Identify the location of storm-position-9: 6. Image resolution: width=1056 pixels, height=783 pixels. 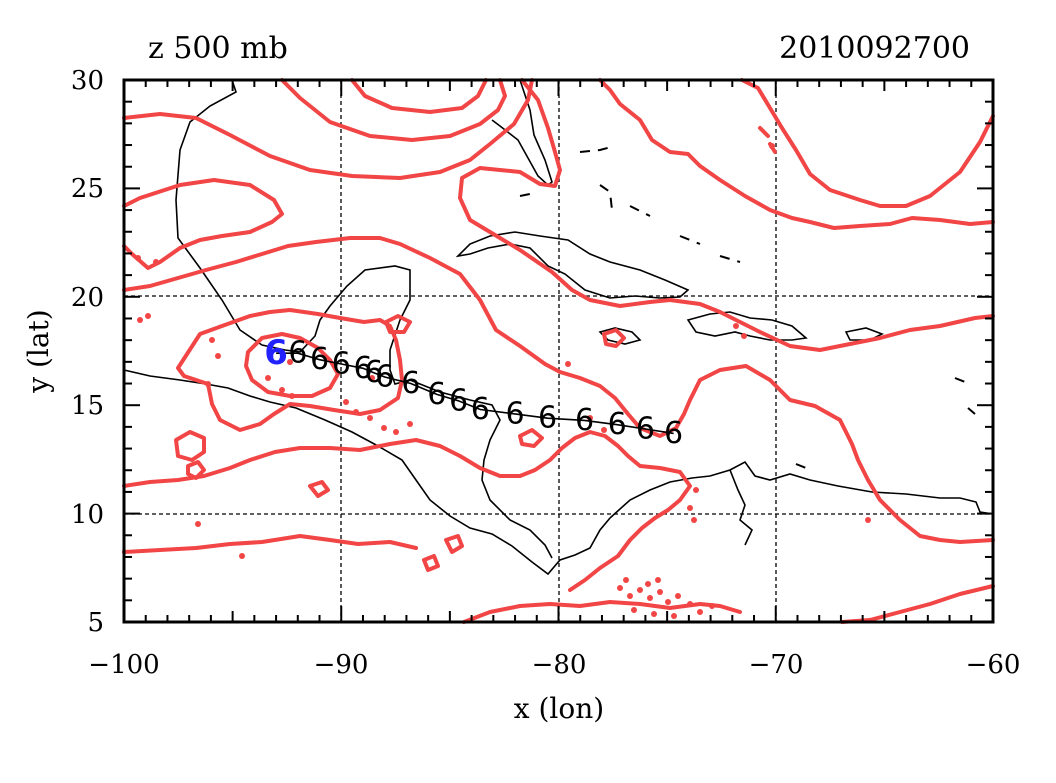
(458, 400).